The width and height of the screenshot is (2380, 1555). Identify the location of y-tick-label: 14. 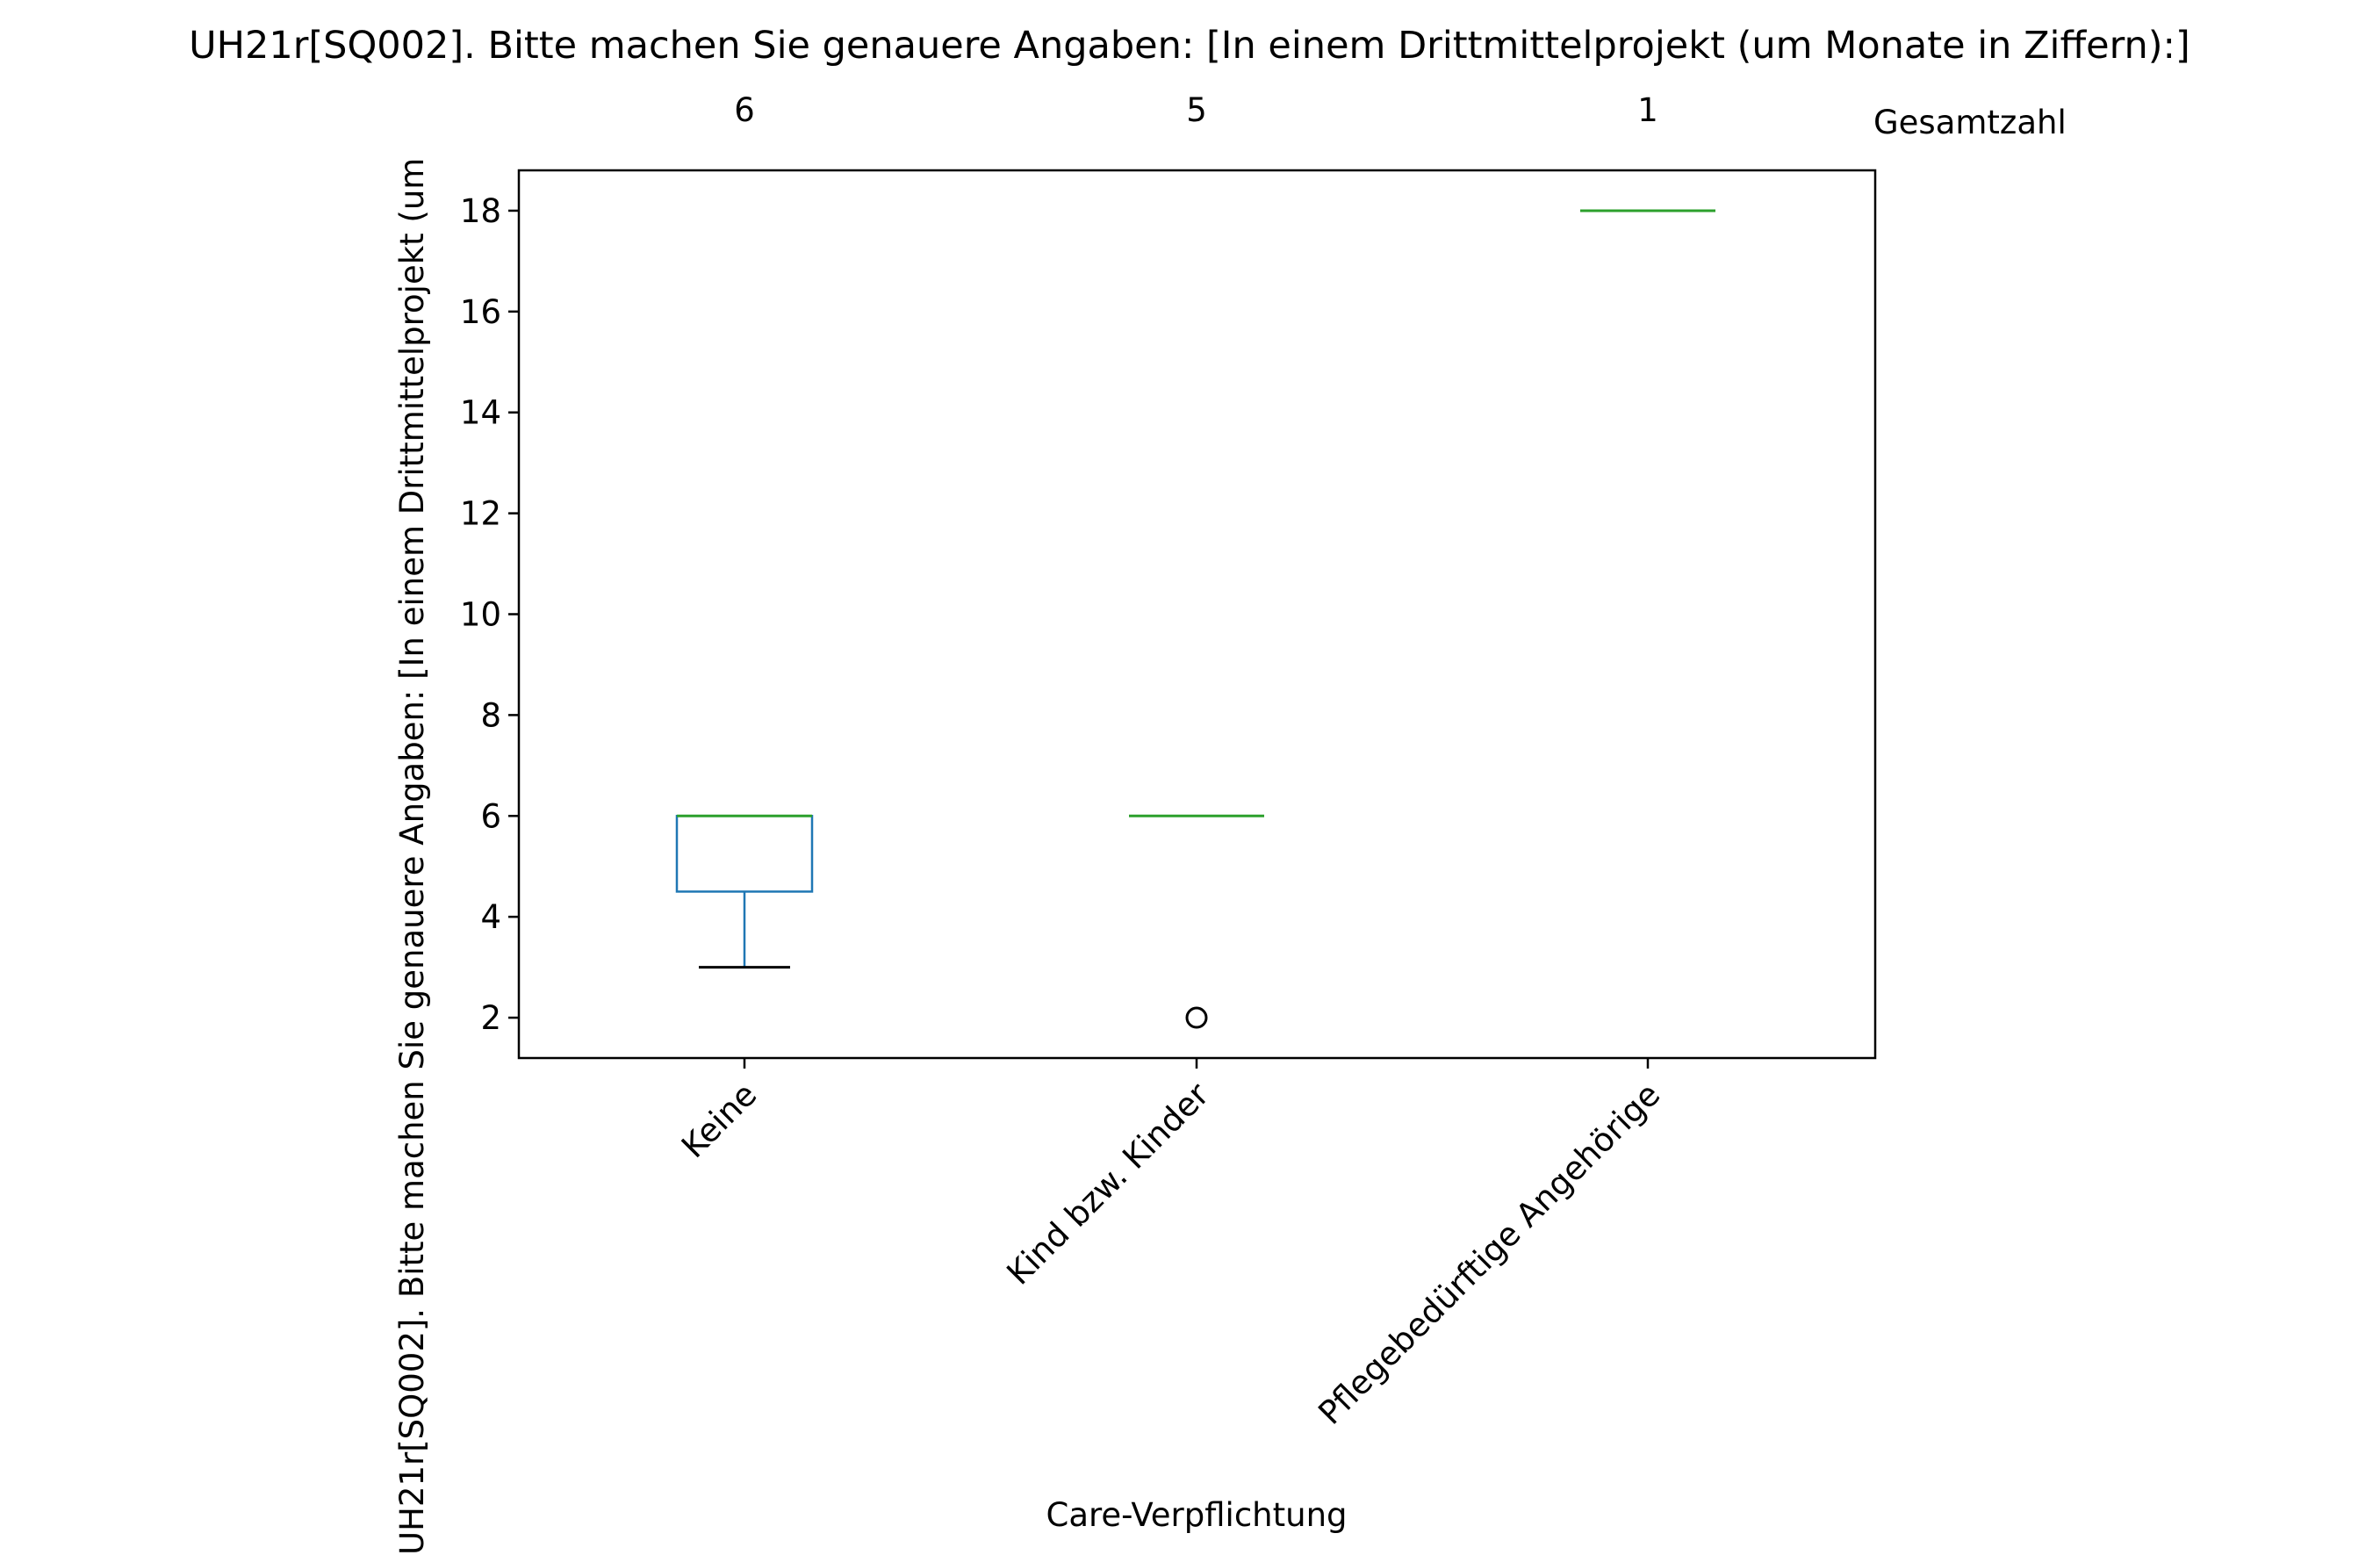
(480, 413).